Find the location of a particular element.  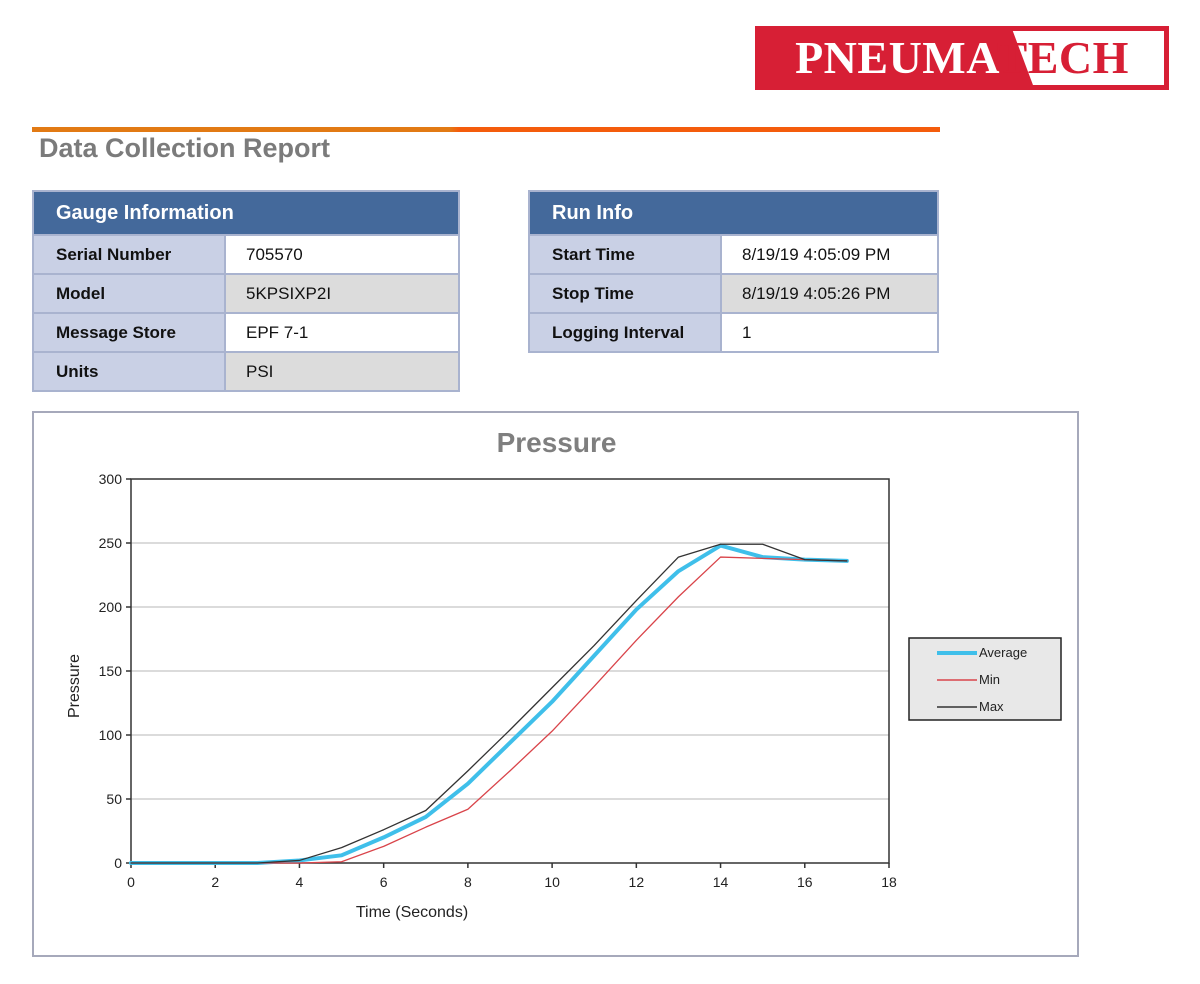

row-value: 705570 is located at coordinates (274, 254).